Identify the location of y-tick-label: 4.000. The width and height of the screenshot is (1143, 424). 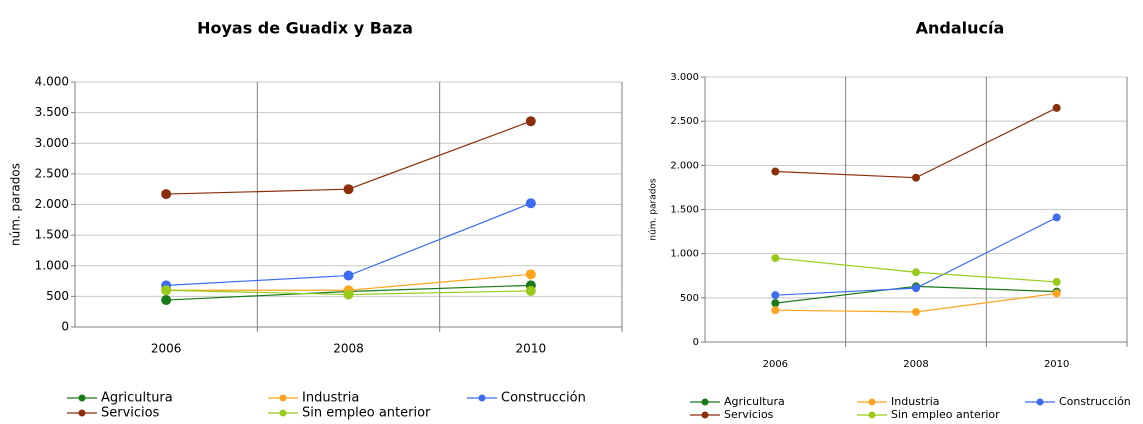
(52, 82).